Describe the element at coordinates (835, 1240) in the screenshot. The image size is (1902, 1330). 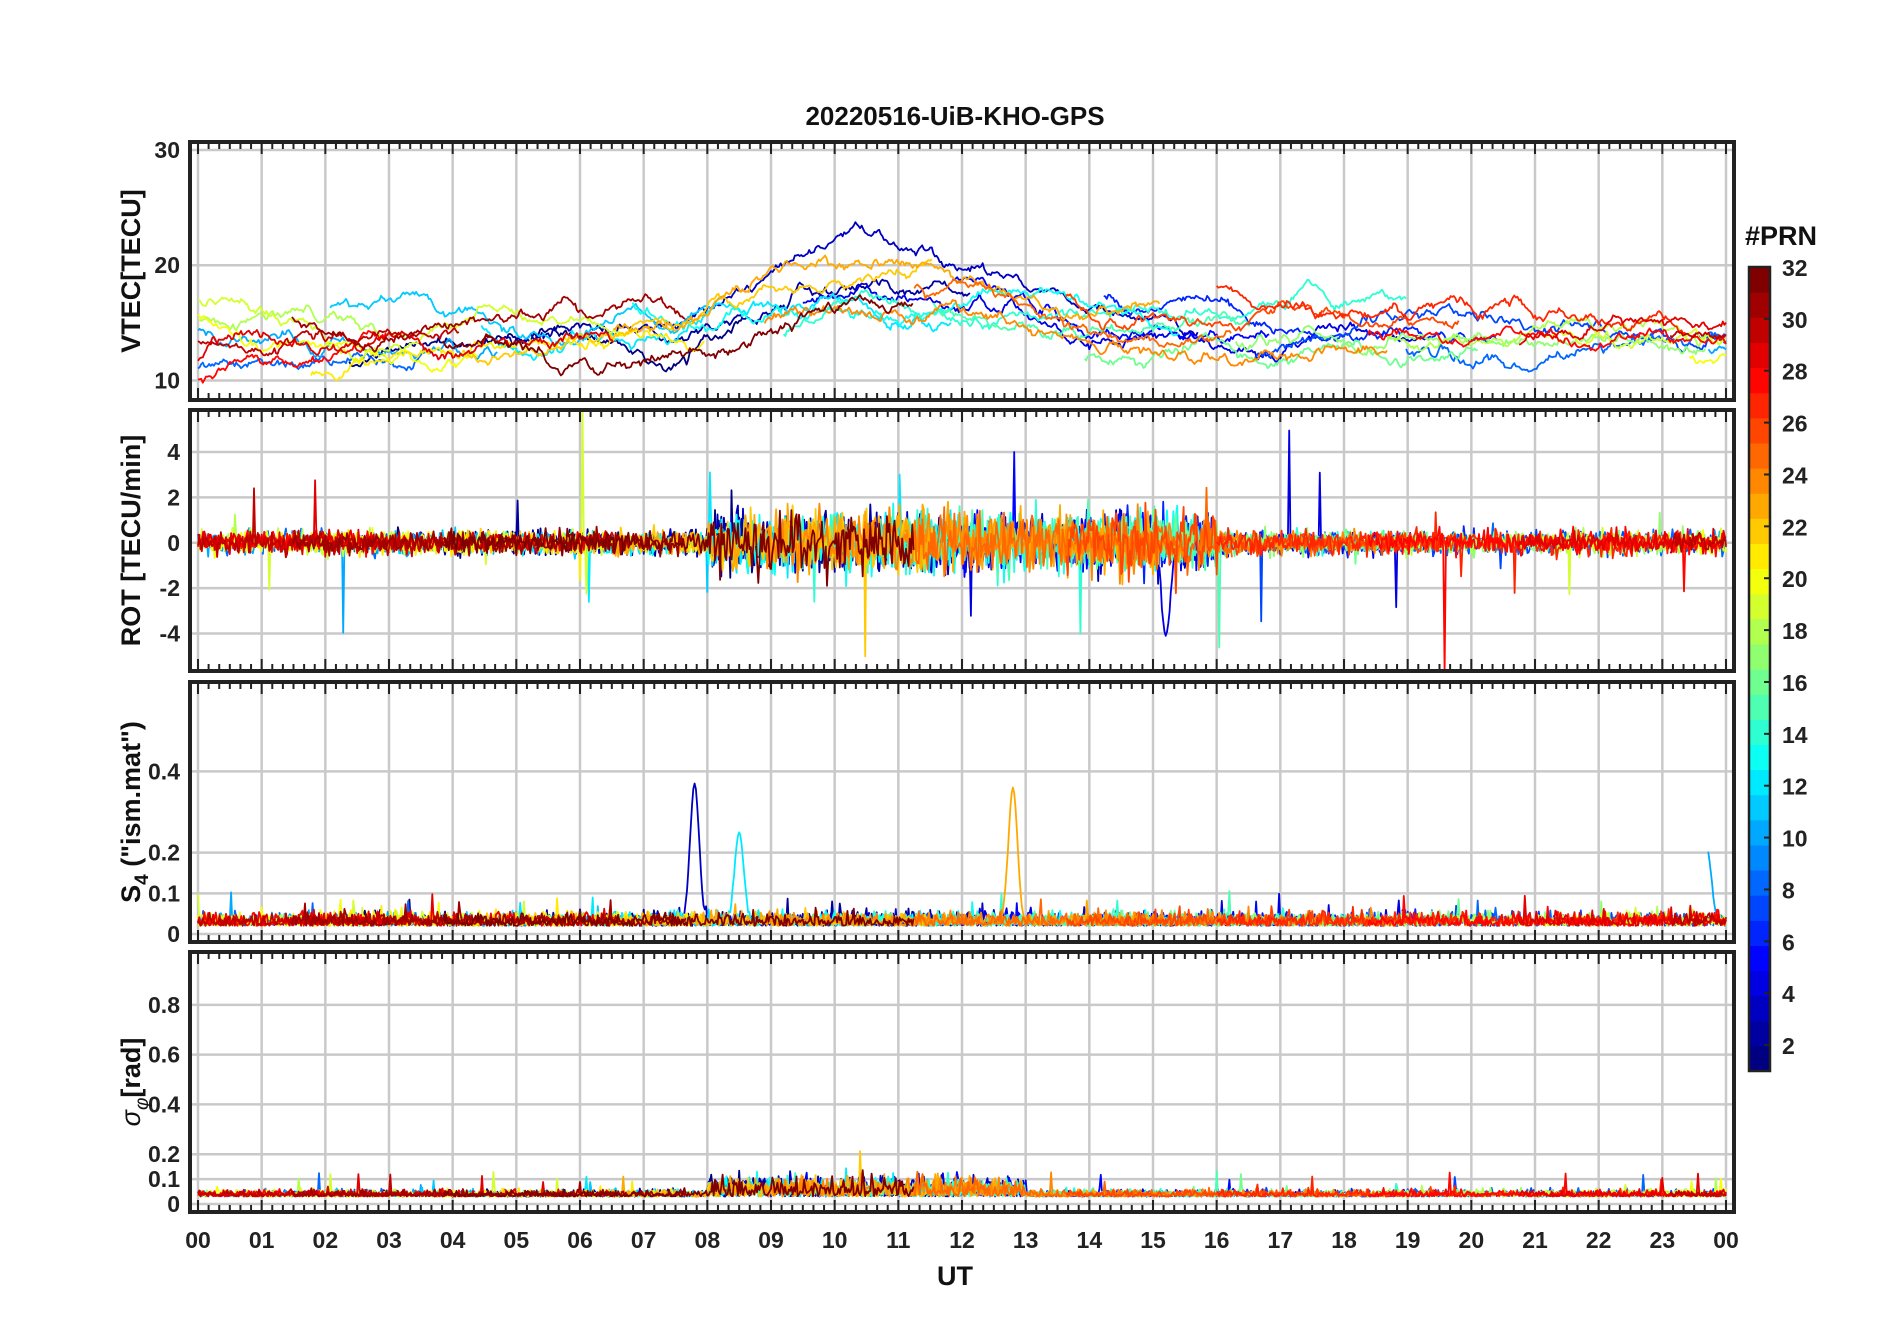
I see `x-tick-label: 10` at that location.